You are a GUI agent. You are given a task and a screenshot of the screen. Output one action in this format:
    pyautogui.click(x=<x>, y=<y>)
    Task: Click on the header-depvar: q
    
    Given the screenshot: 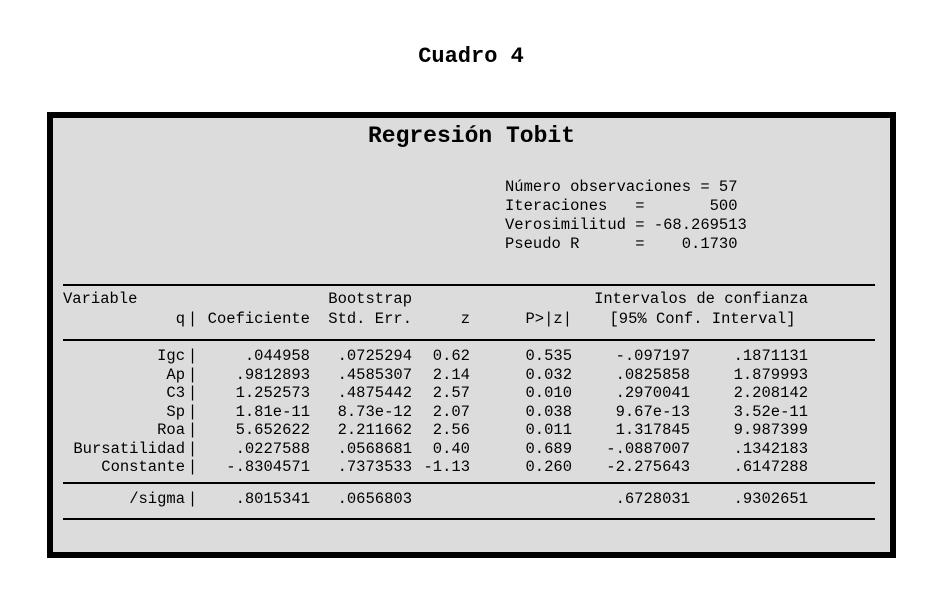 What is the action you would take?
    pyautogui.click(x=180, y=319)
    